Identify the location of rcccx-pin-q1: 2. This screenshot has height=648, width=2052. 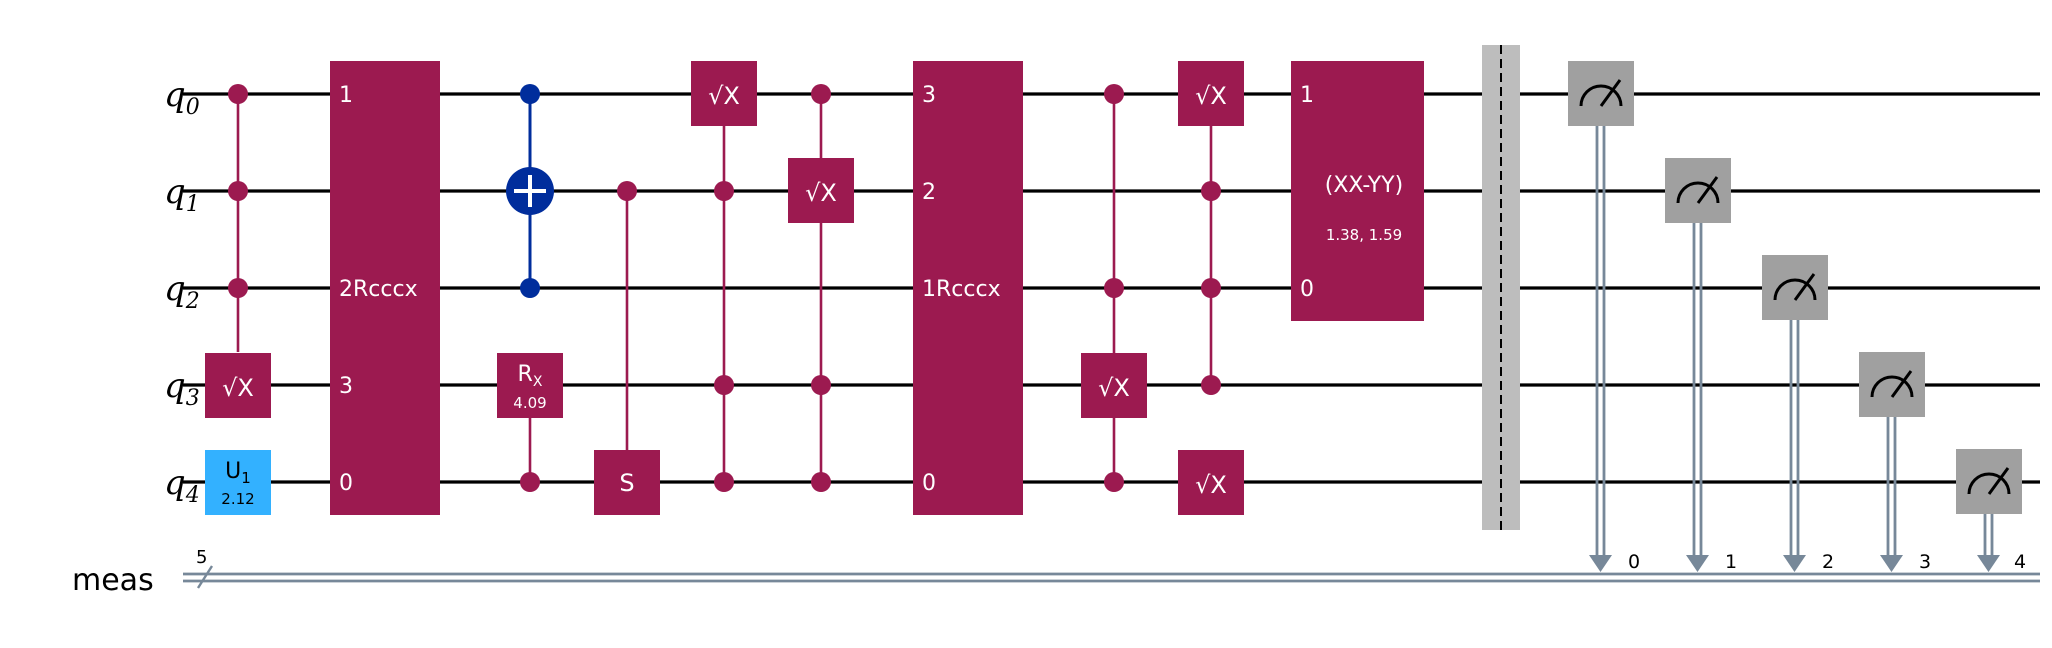
(929, 192).